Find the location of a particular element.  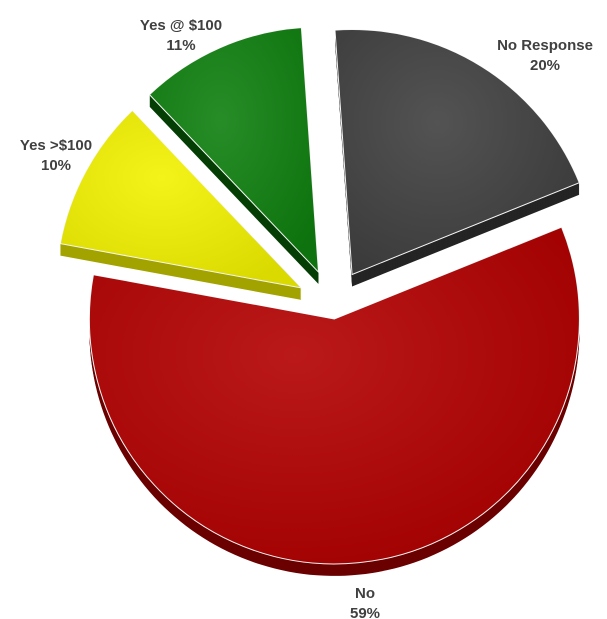

data-label-category: No is located at coordinates (365, 593).